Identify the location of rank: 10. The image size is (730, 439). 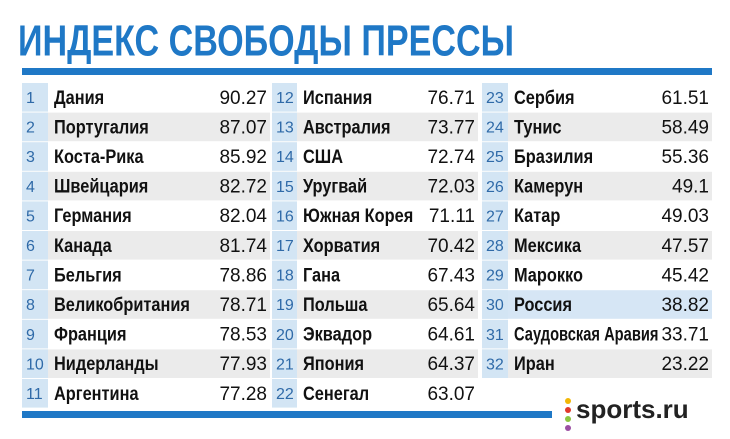
(35, 364).